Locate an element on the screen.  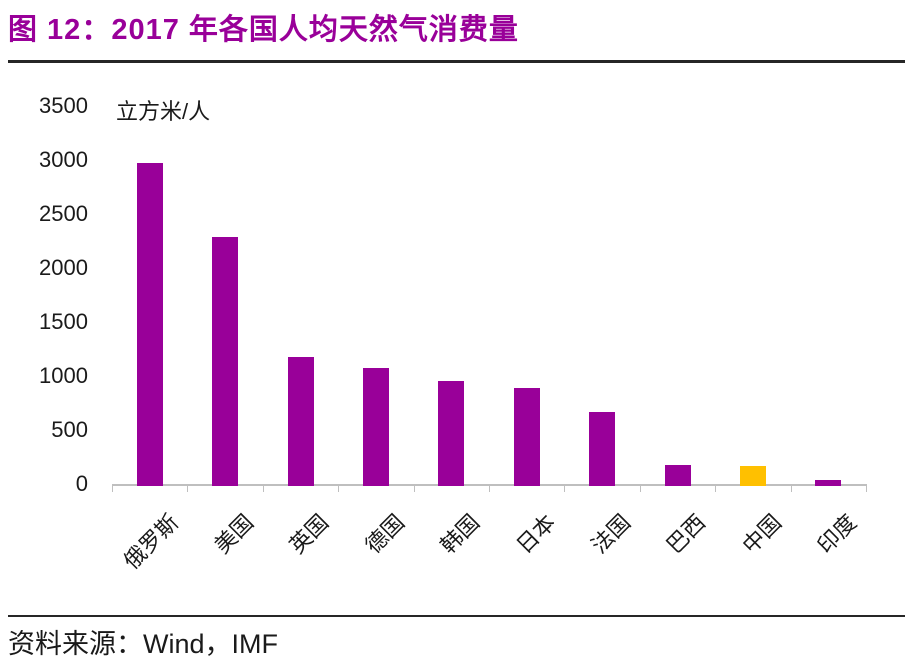
y-tick-label: 2500 is located at coordinates (63, 213).